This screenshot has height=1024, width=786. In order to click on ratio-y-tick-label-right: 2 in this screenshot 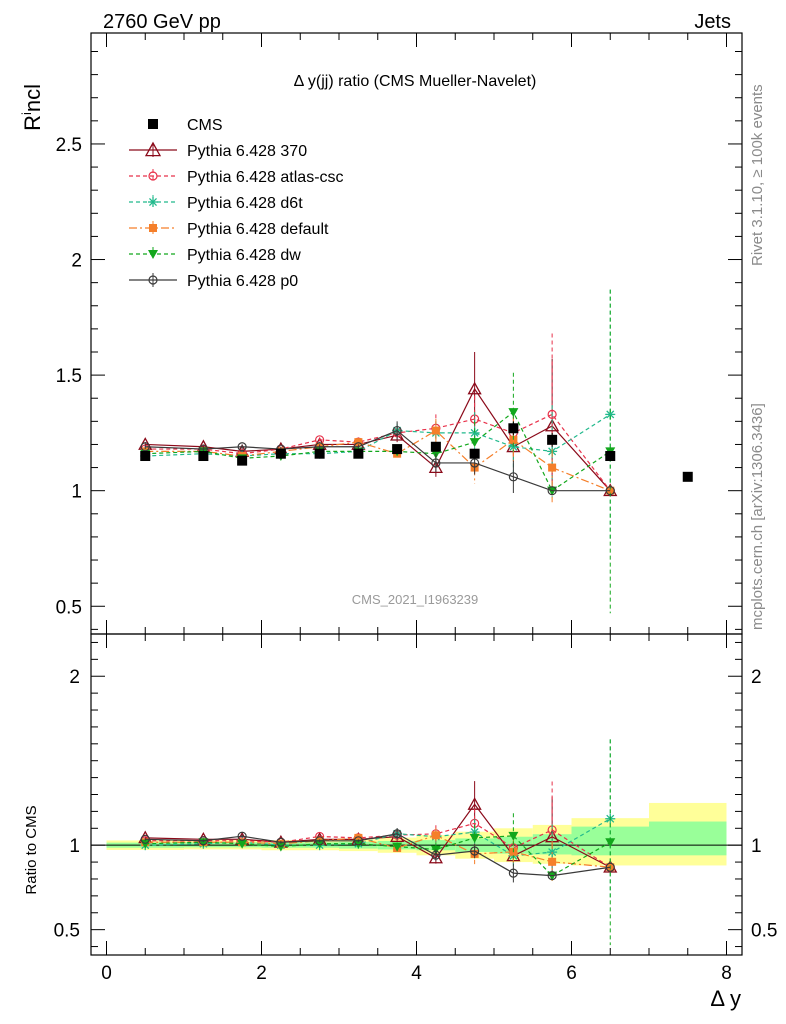, I will do `click(756, 677)`.